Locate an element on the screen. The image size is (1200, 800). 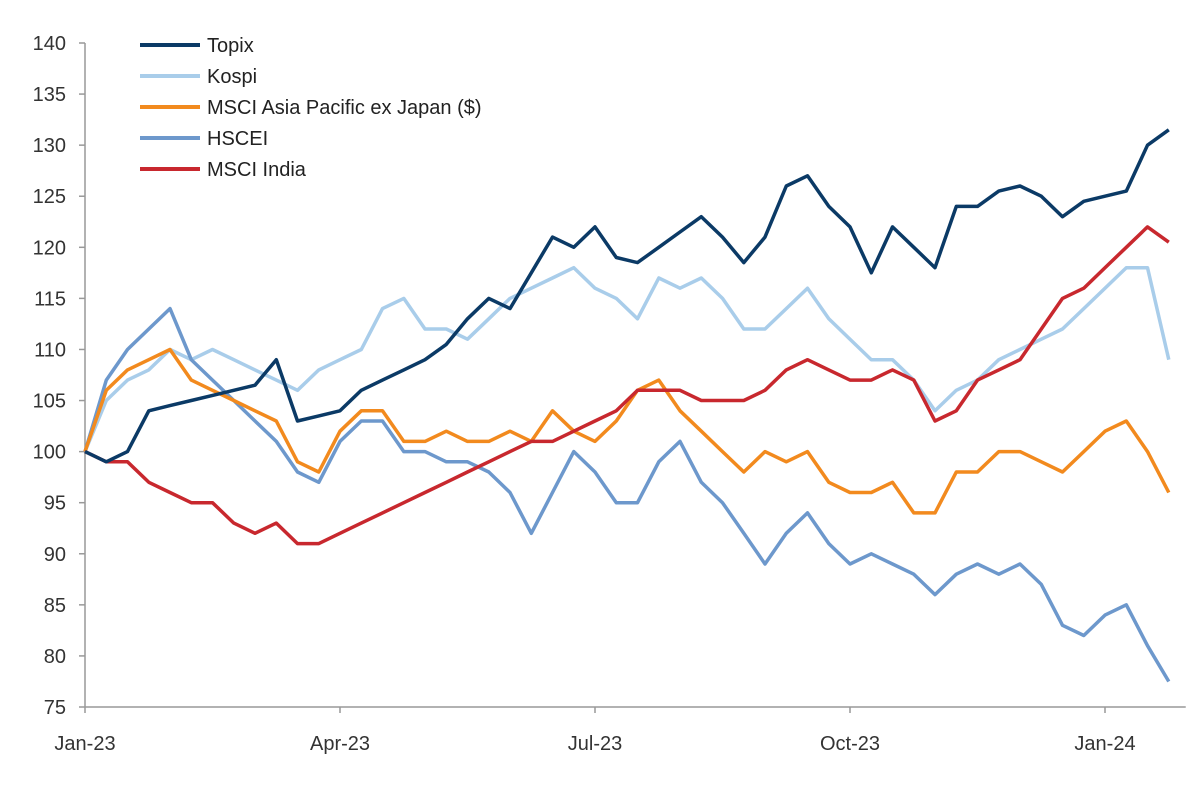
legend-label: HSCEI is located at coordinates (237, 139).